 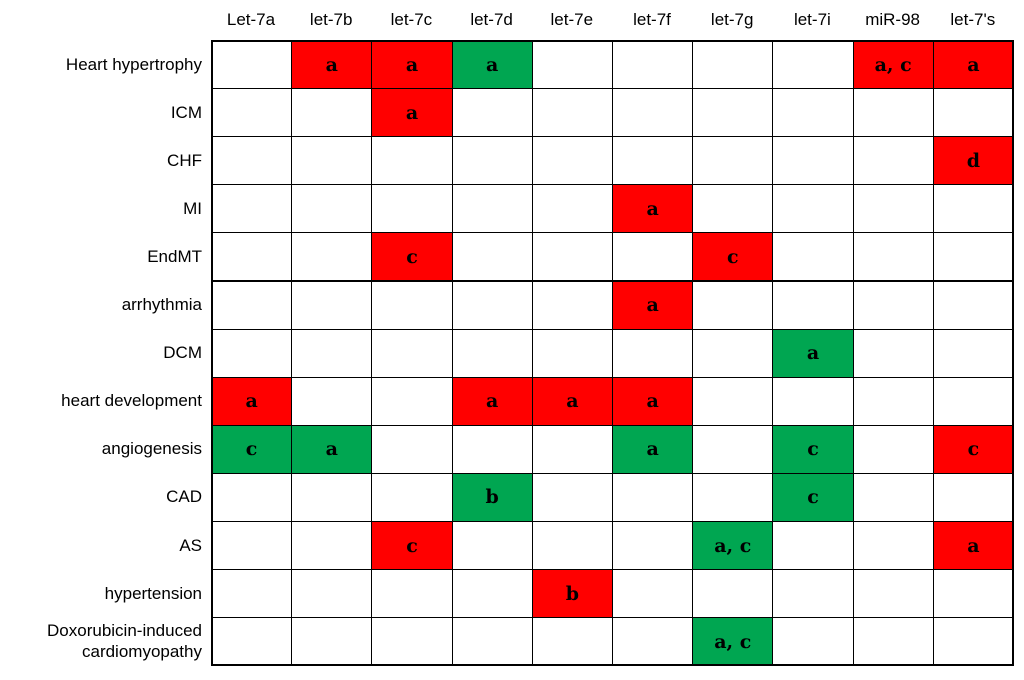 I want to click on row-label: ICM, so click(x=186, y=112).